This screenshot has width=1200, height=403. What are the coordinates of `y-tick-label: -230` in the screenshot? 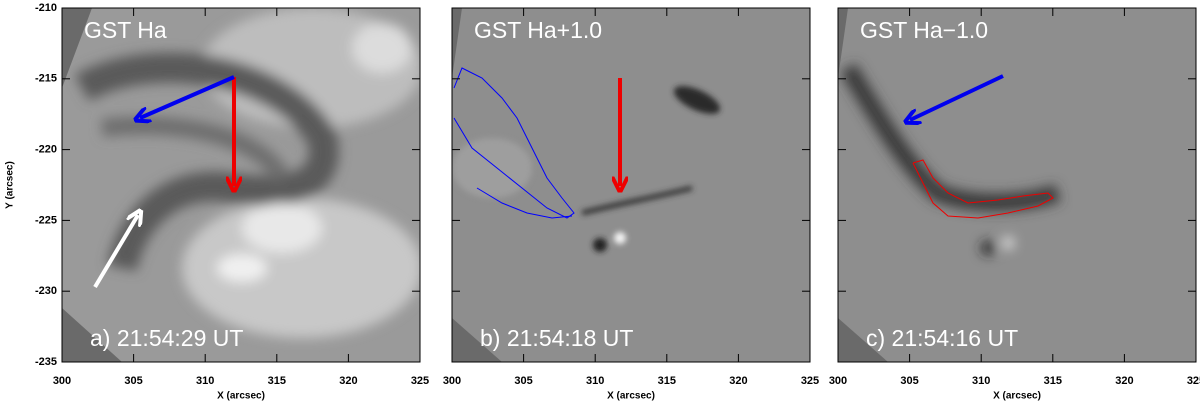 It's located at (46, 291).